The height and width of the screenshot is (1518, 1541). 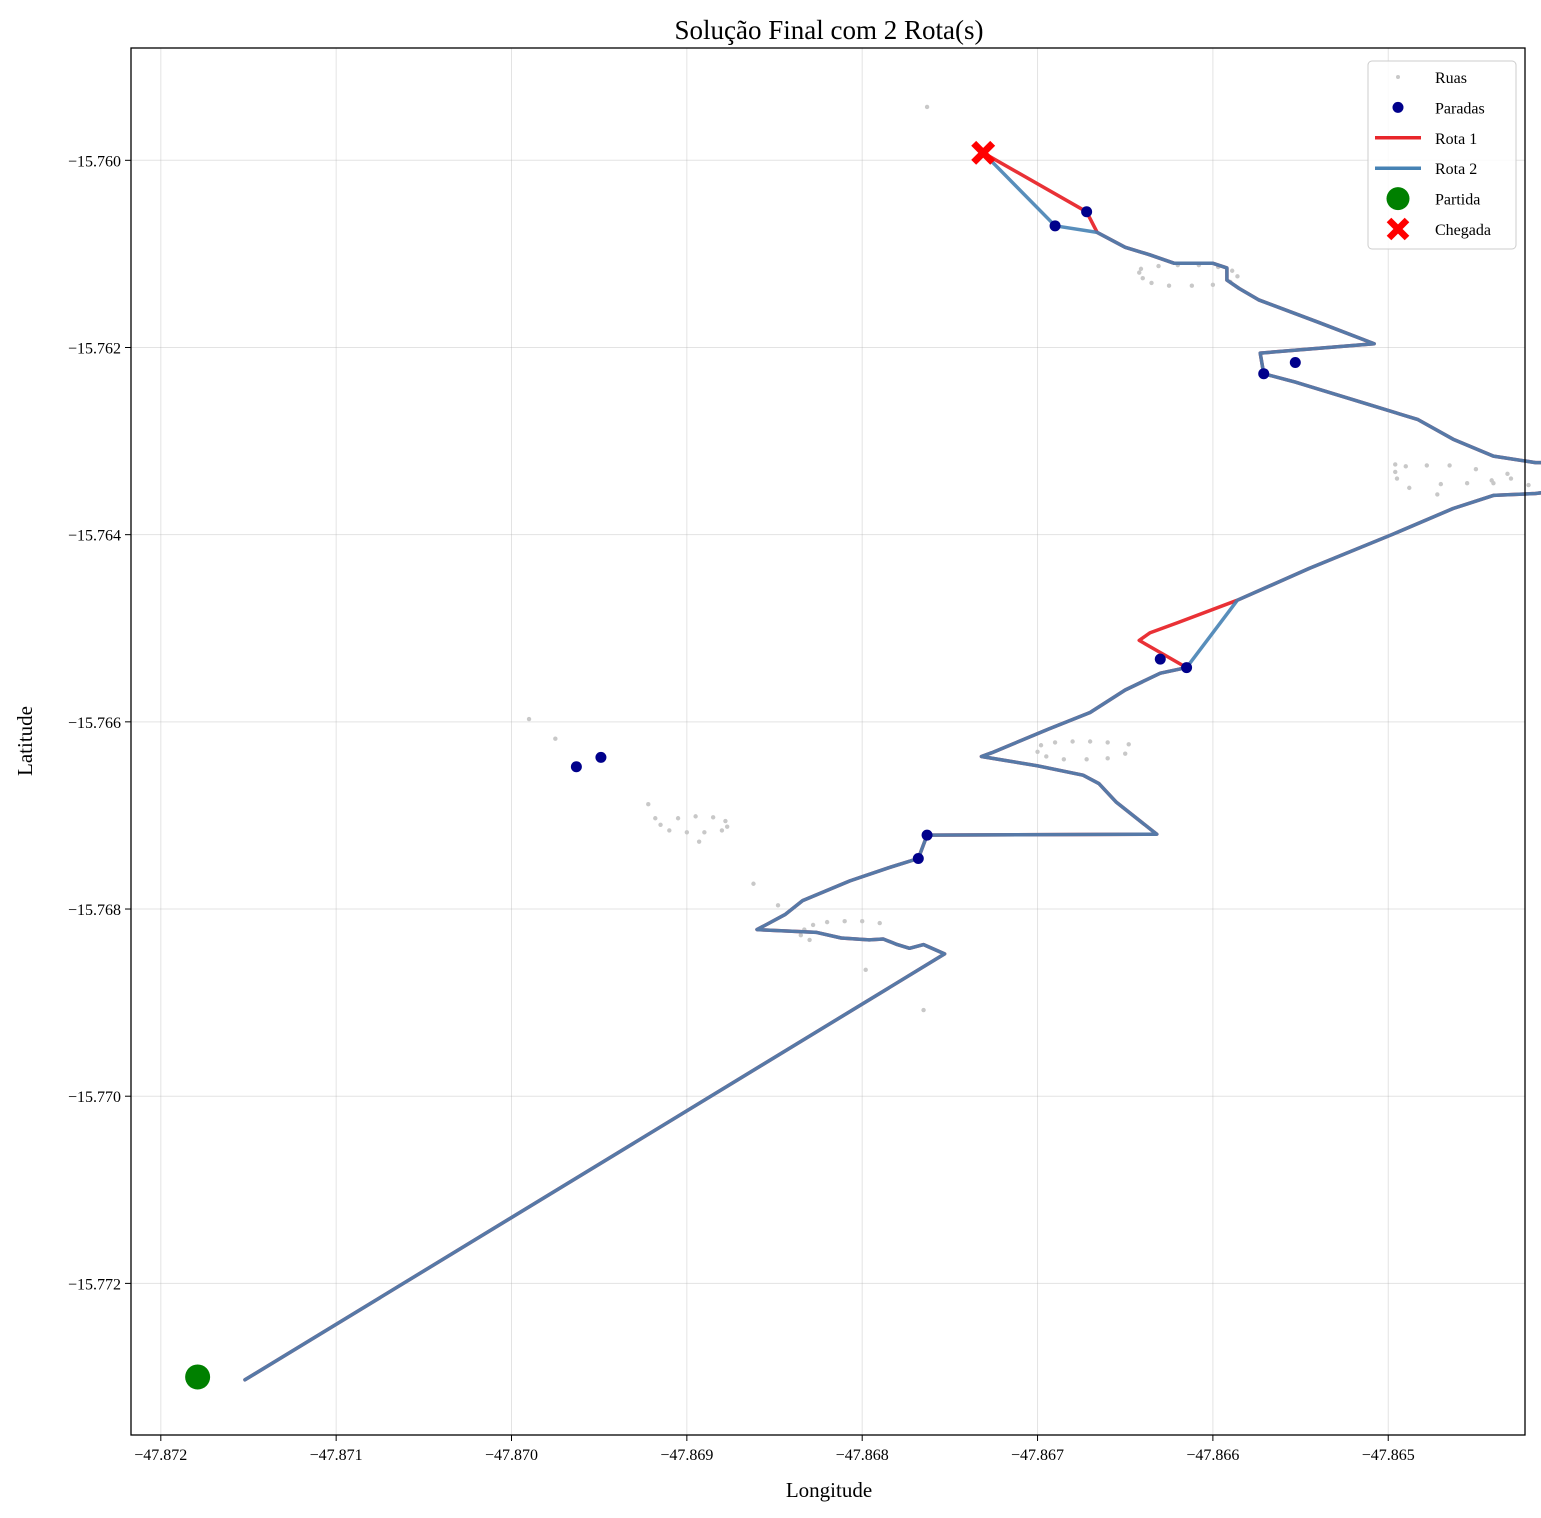 I want to click on y-tick-label: −15.772, so click(x=94, y=1284).